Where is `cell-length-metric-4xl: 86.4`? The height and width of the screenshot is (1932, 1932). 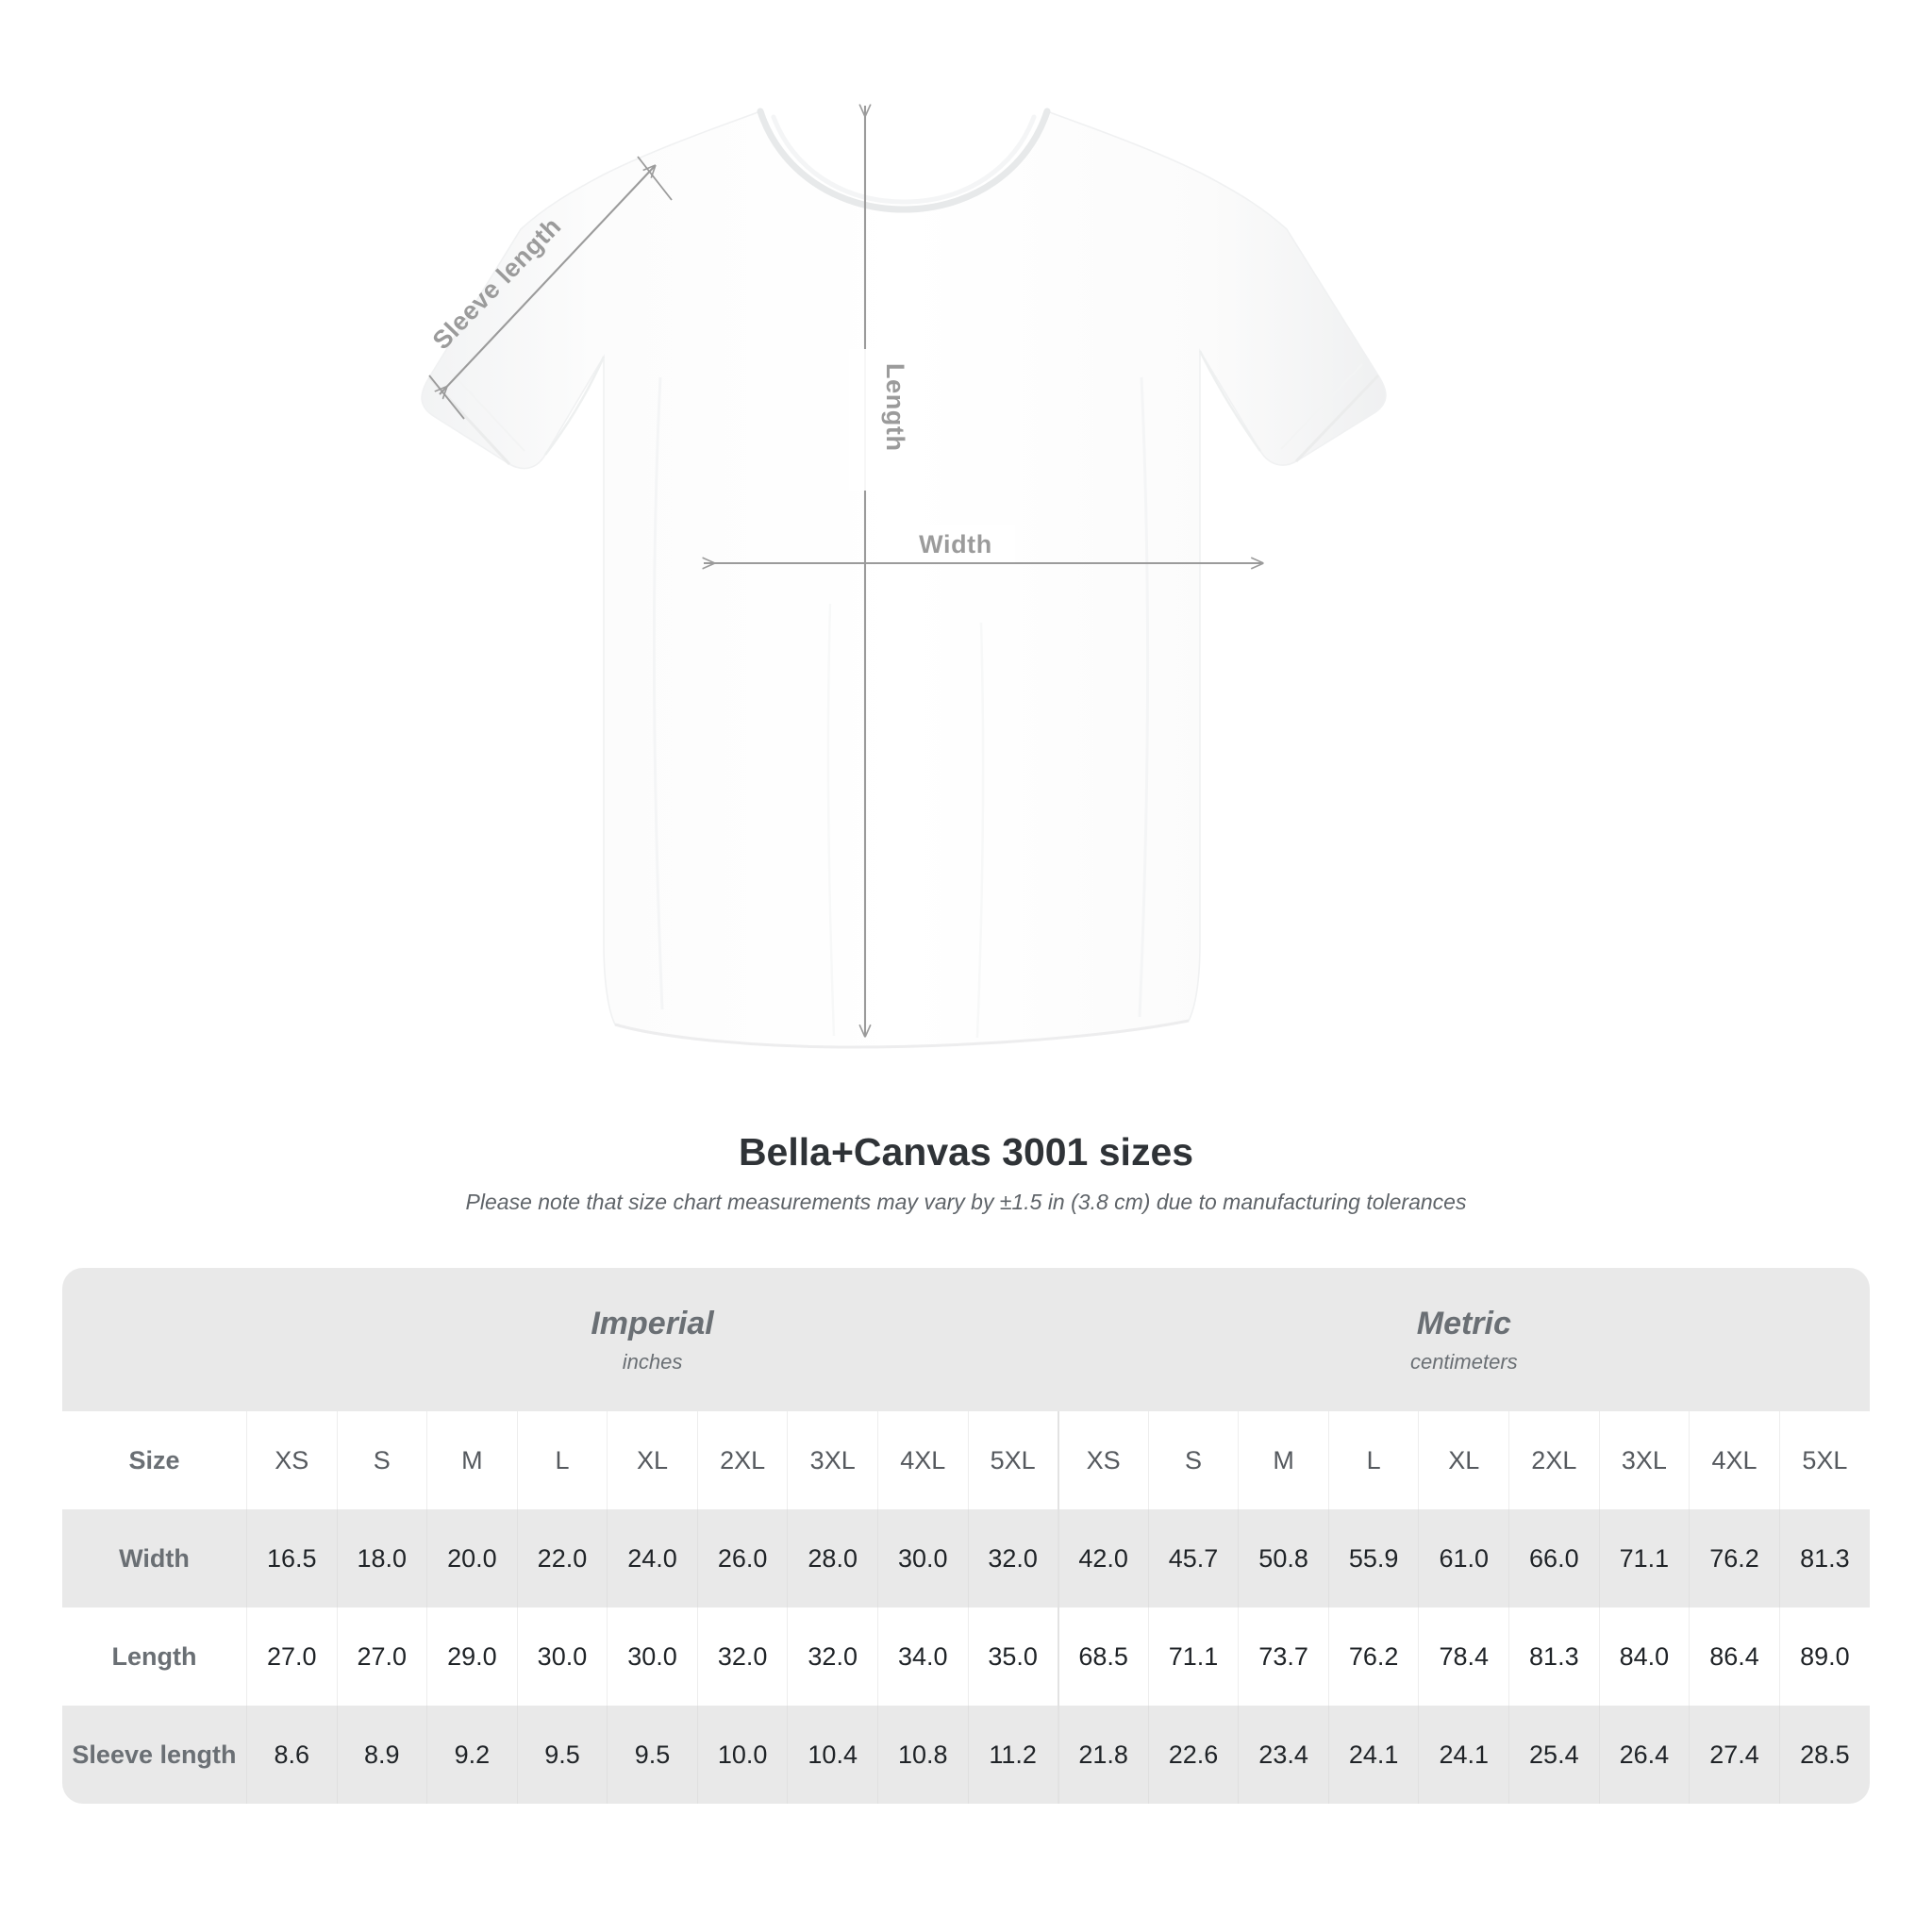
cell-length-metric-4xl: 86.4 is located at coordinates (1735, 1657).